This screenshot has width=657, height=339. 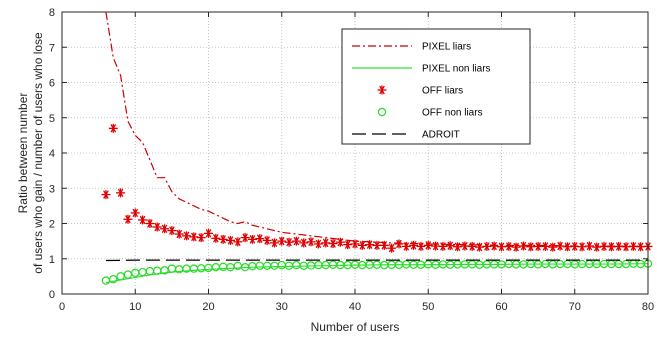 I want to click on x-tick-label: 10, so click(x=135, y=307).